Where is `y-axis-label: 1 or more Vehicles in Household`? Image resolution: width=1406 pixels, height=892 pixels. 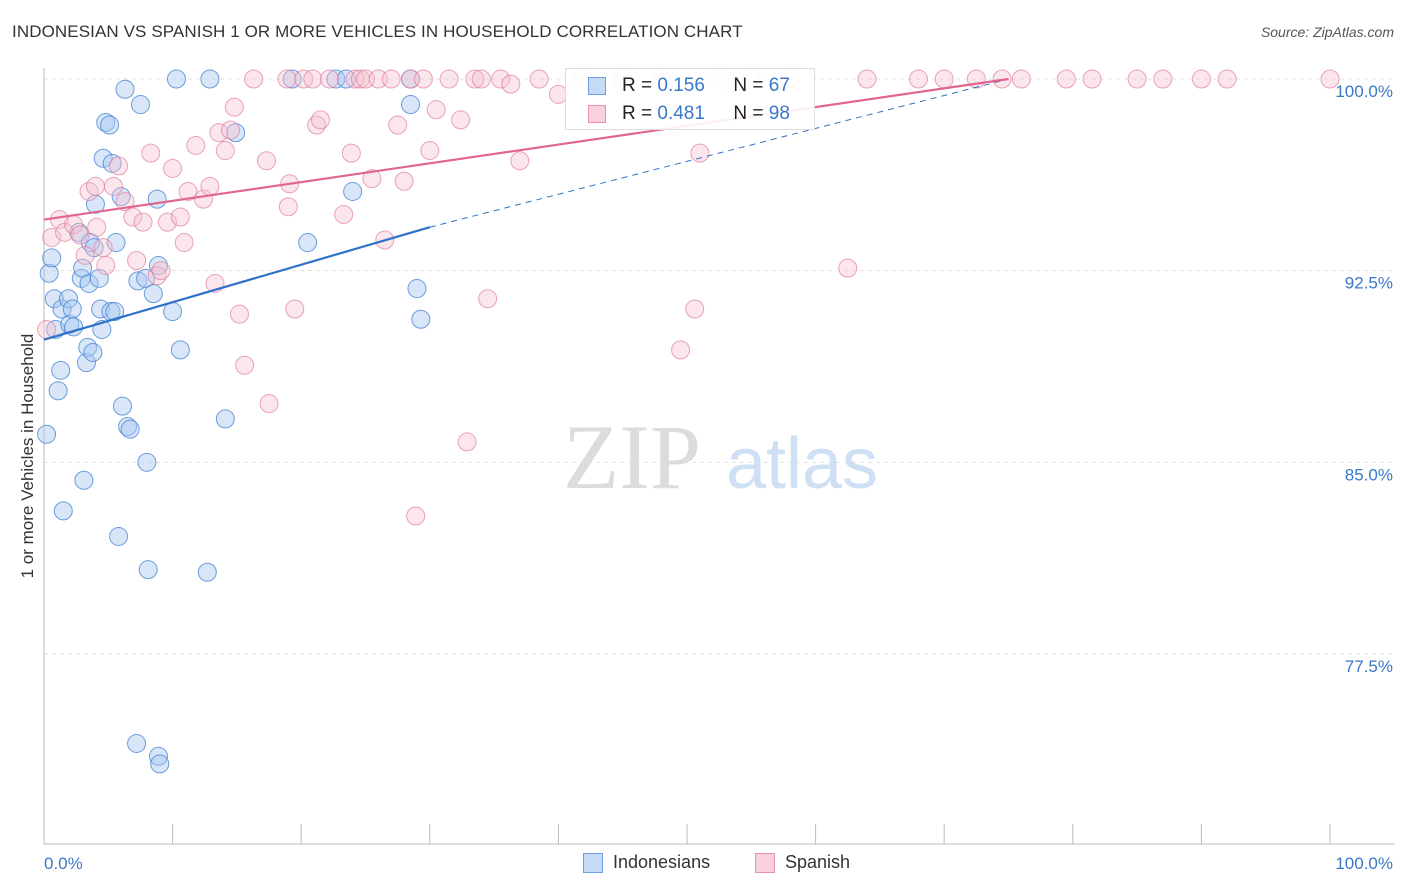 y-axis-label: 1 or more Vehicles in Household is located at coordinates (27, 456).